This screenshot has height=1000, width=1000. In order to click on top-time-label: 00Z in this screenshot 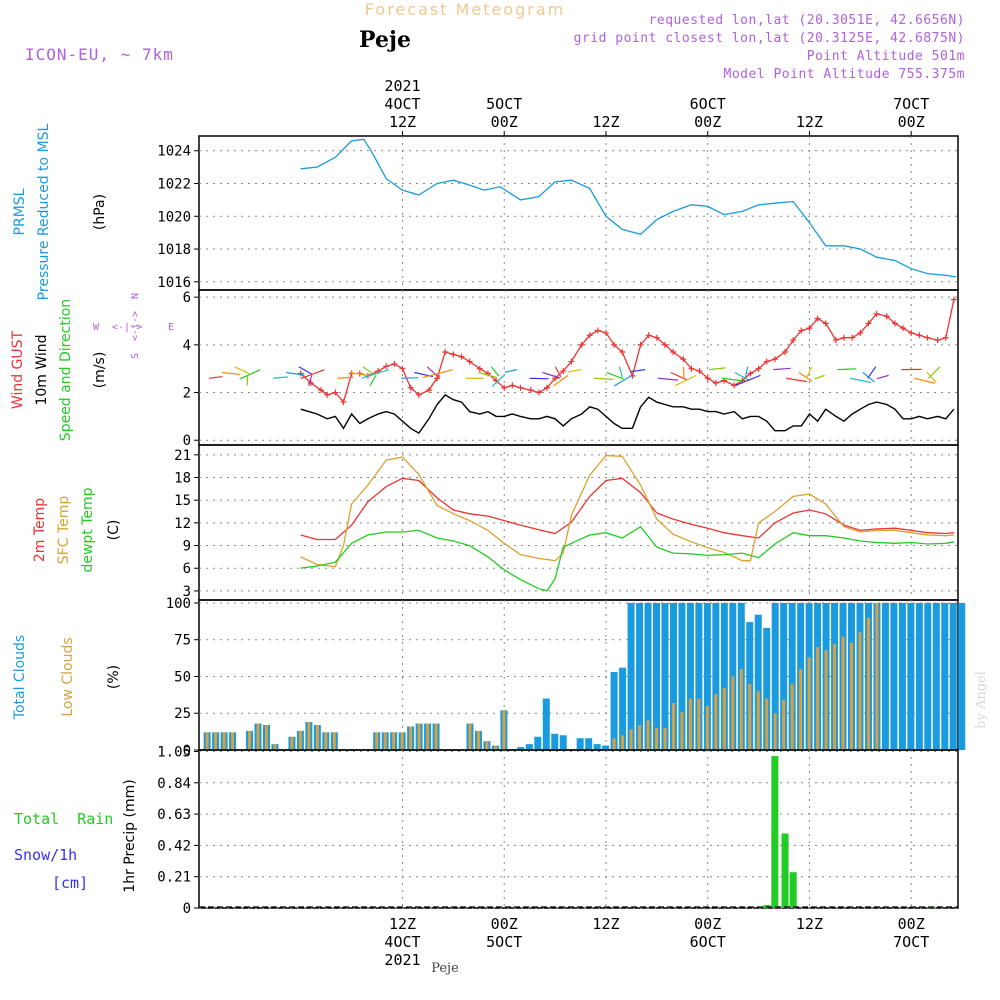, I will do `click(707, 122)`.